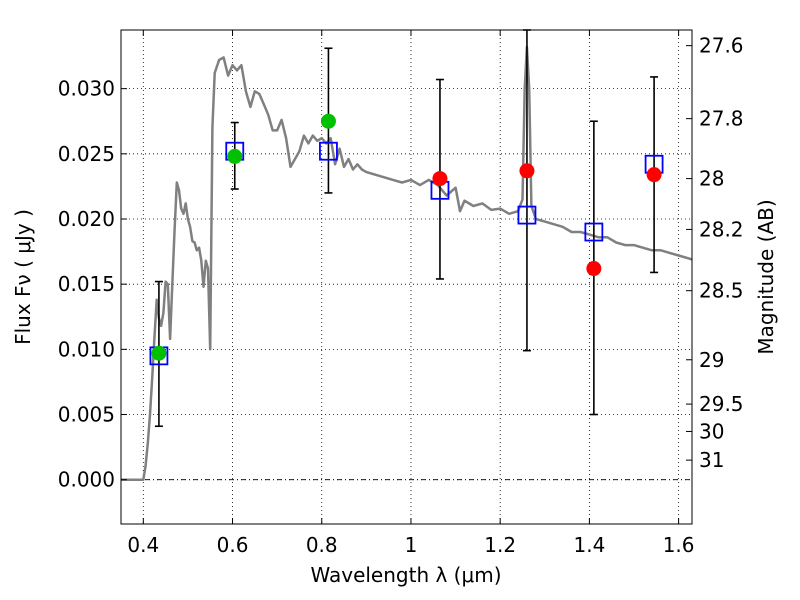  I want to click on y2-tick-label: 27.6, so click(721, 46).